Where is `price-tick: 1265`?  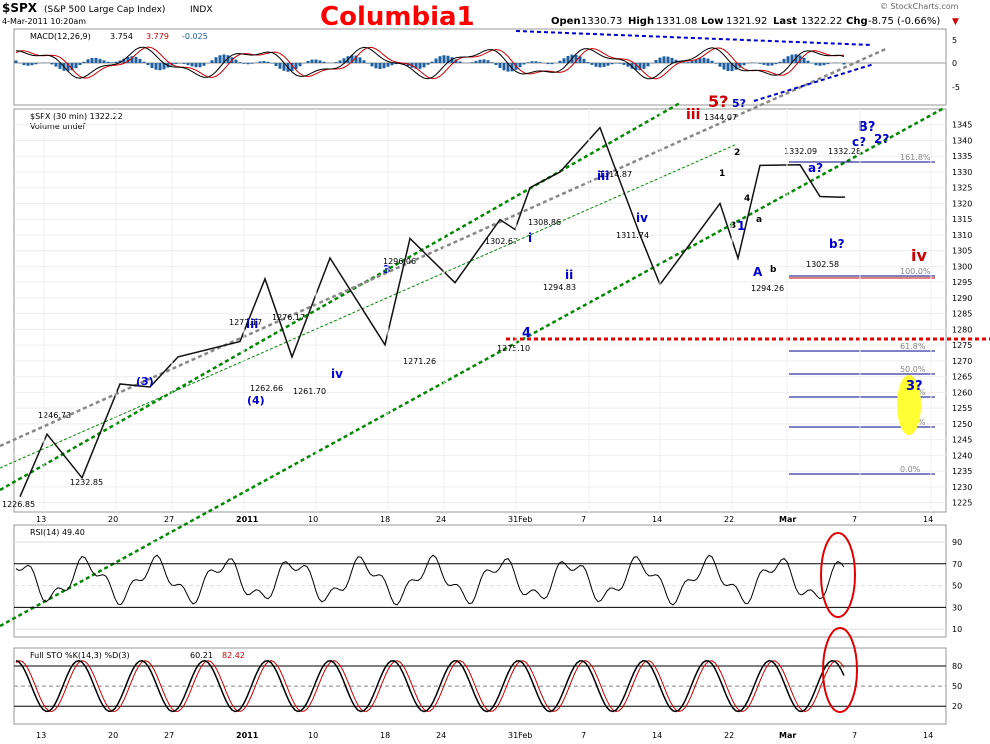
price-tick: 1265 is located at coordinates (962, 377).